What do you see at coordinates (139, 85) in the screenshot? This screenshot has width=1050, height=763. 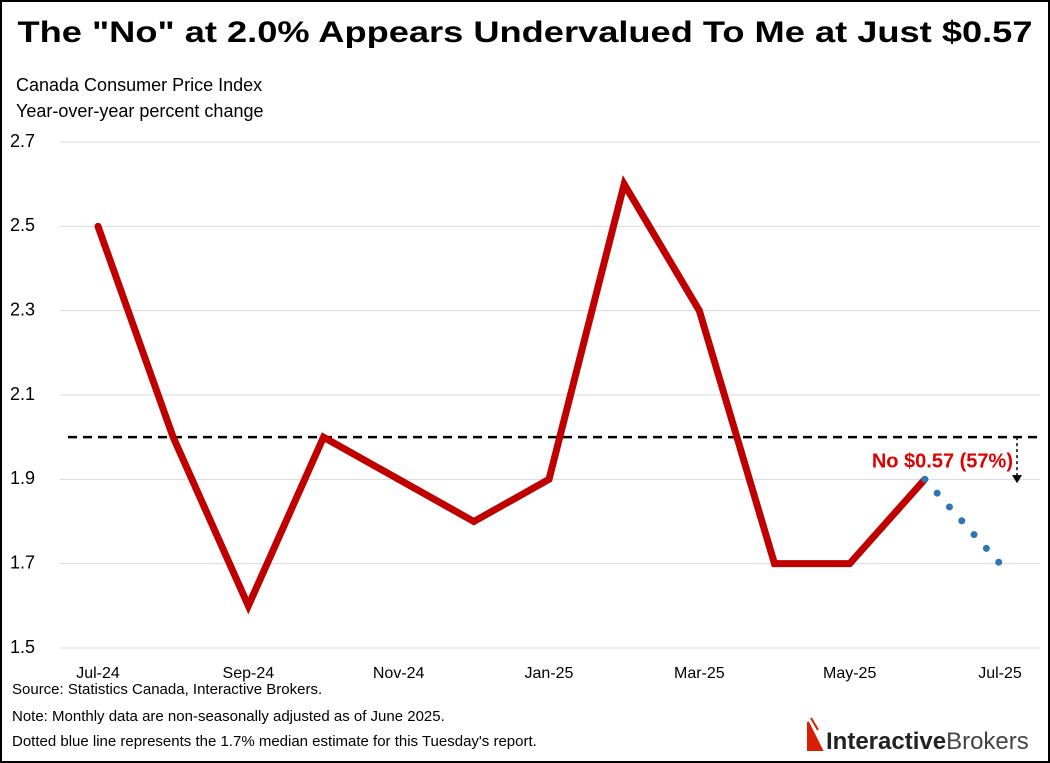 I see `subtitle: Canada Consumer Price Index` at bounding box center [139, 85].